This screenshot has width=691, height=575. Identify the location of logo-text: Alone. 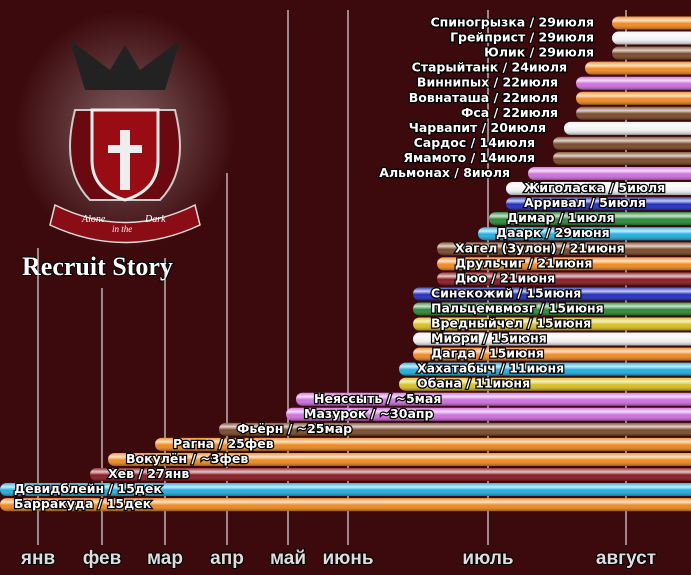
(93, 219).